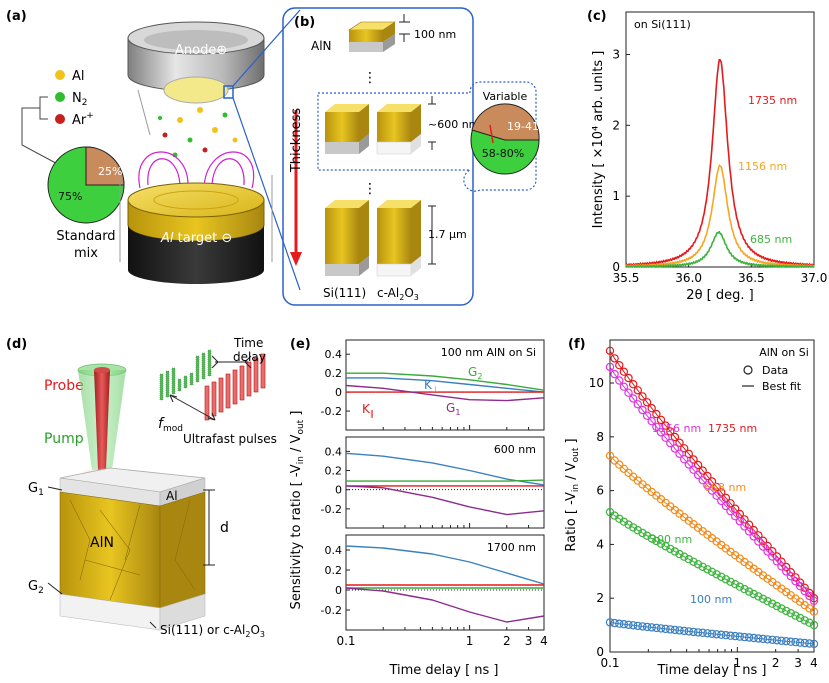 This screenshot has height=683, width=829. I want to click on species-legend: Al N2 Ar+, so click(57, 119).